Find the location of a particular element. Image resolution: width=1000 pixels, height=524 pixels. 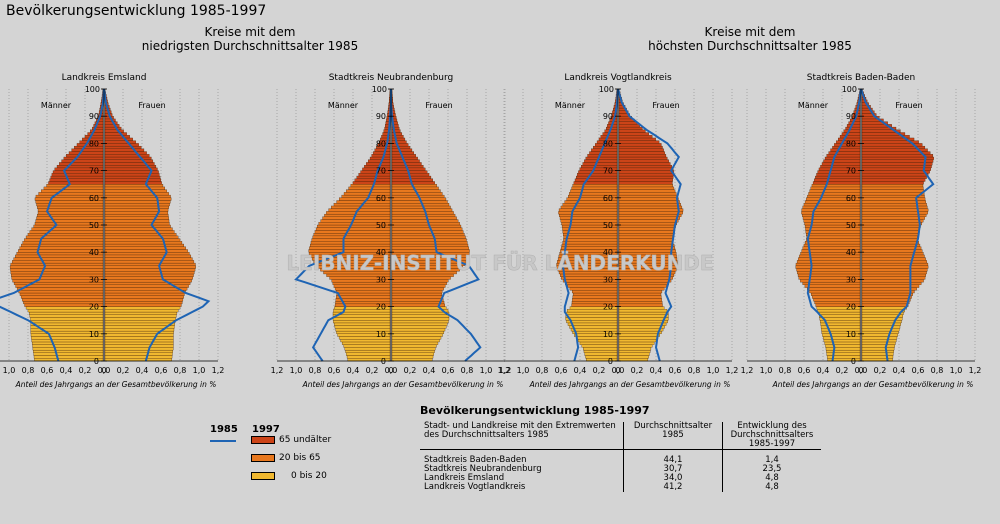

y-tick-label: 80 is located at coordinates (851, 143).